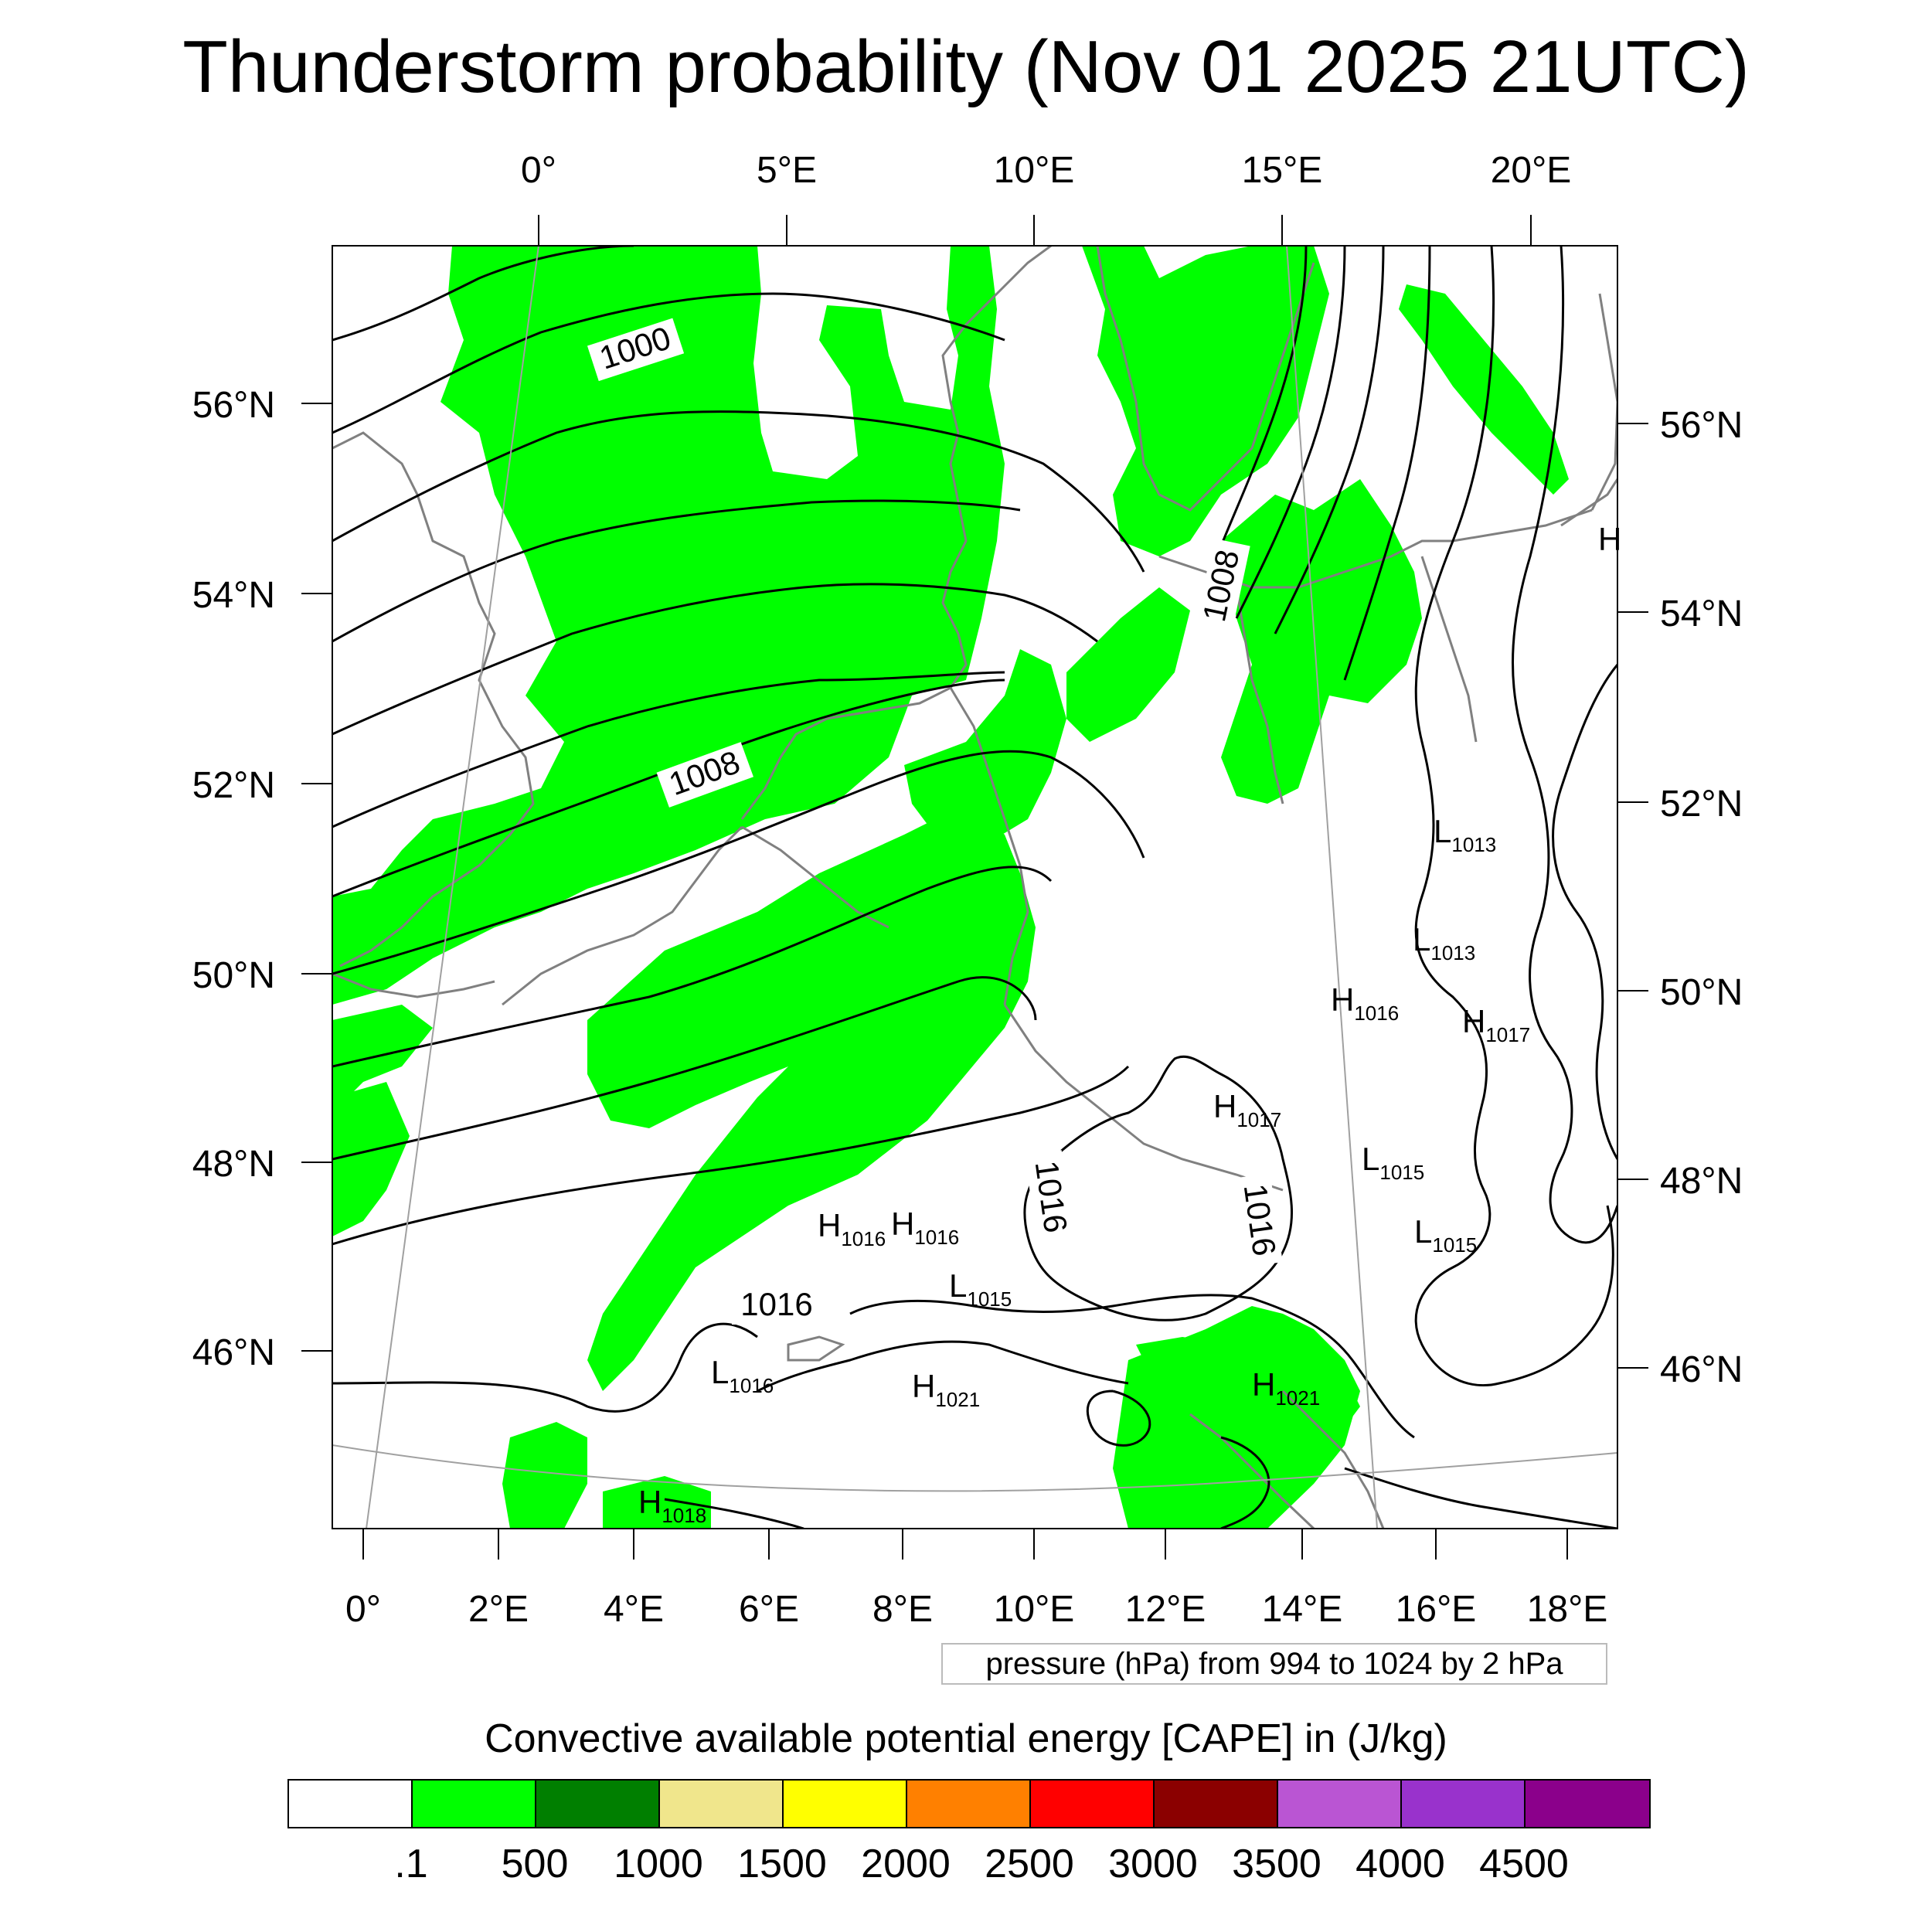 The width and height of the screenshot is (1932, 1932). I want to click on top-lon-label: 5°E, so click(787, 170).